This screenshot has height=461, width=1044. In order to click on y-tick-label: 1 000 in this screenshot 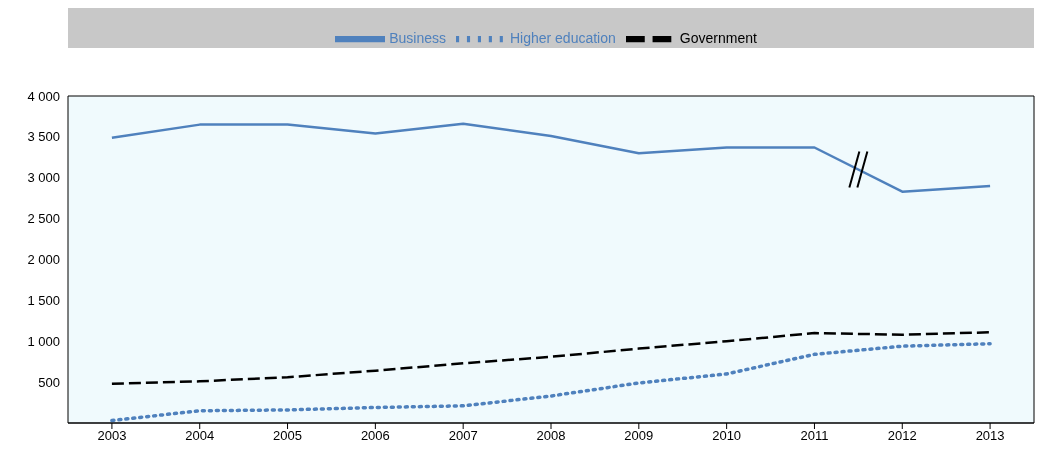, I will do `click(43, 341)`.